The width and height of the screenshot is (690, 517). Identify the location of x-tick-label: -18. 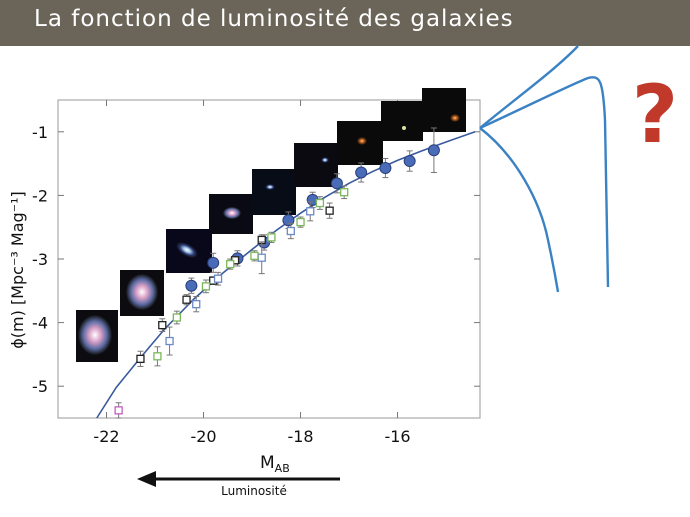
(300, 436).